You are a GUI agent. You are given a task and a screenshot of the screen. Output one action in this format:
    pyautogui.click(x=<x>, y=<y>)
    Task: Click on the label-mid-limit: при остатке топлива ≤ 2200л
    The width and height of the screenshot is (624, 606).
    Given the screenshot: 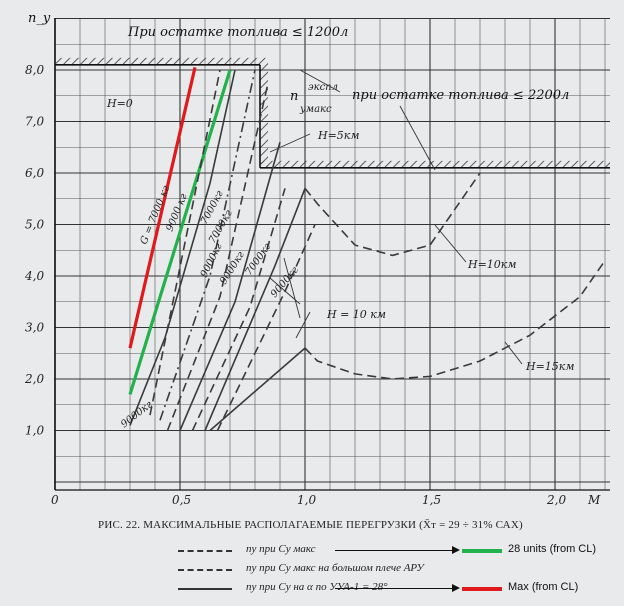 What is the action you would take?
    pyautogui.click(x=460, y=95)
    